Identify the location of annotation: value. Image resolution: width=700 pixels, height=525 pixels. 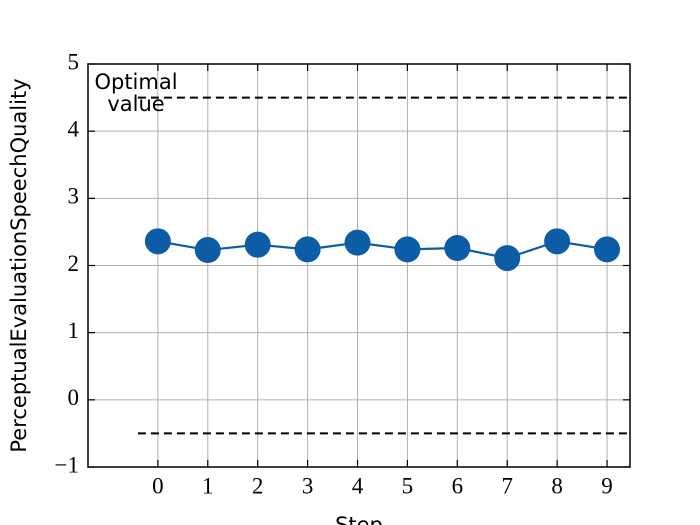
(135, 104).